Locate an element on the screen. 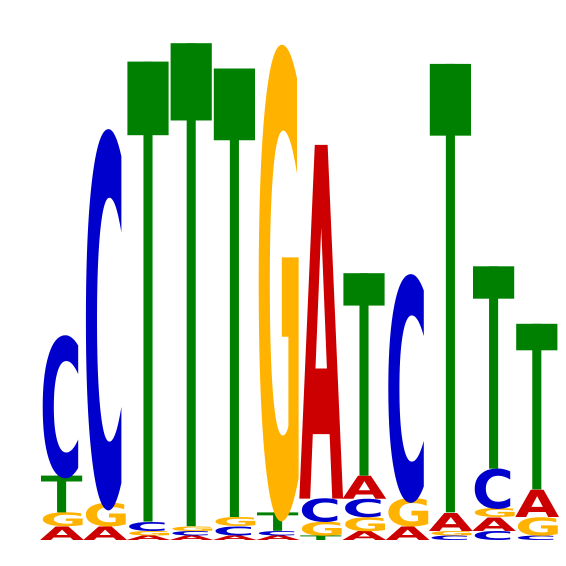  position-10: CGA is located at coordinates (452, 302).